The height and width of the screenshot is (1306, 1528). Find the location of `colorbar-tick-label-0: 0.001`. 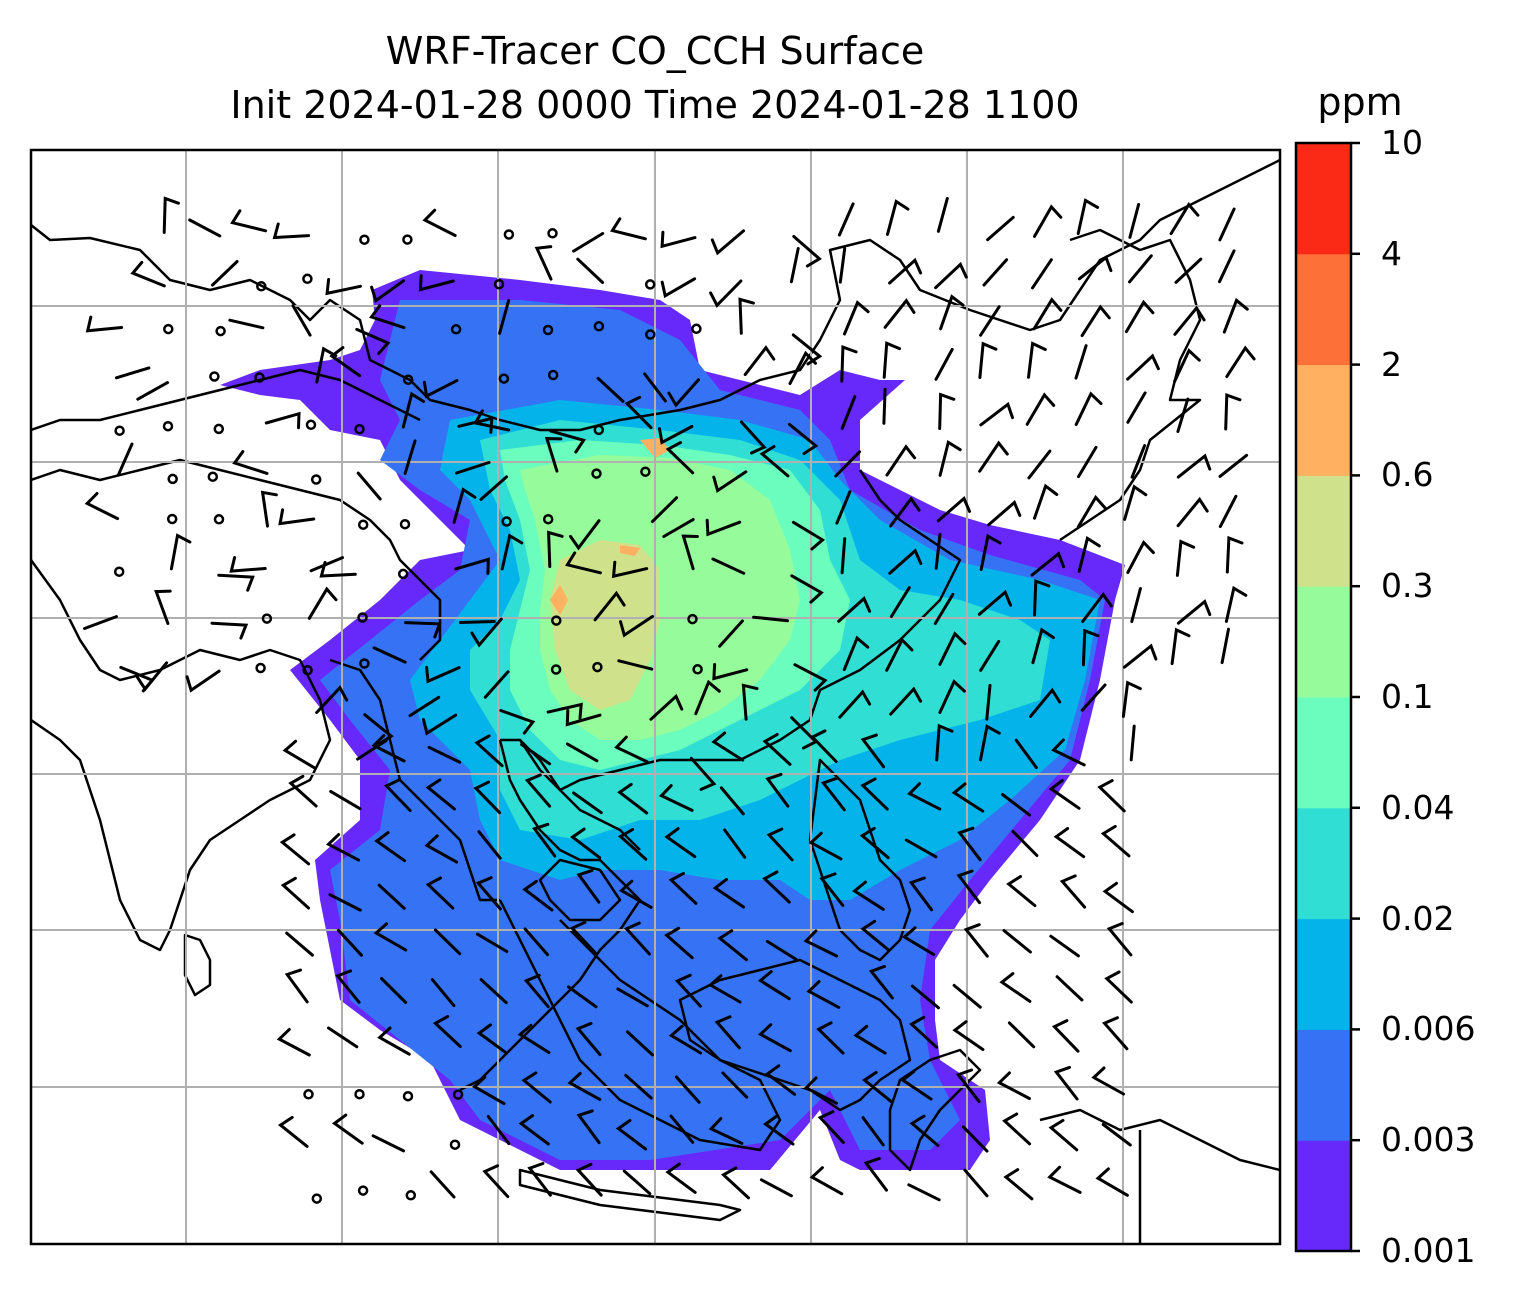

colorbar-tick-label-0: 0.001 is located at coordinates (1428, 1250).